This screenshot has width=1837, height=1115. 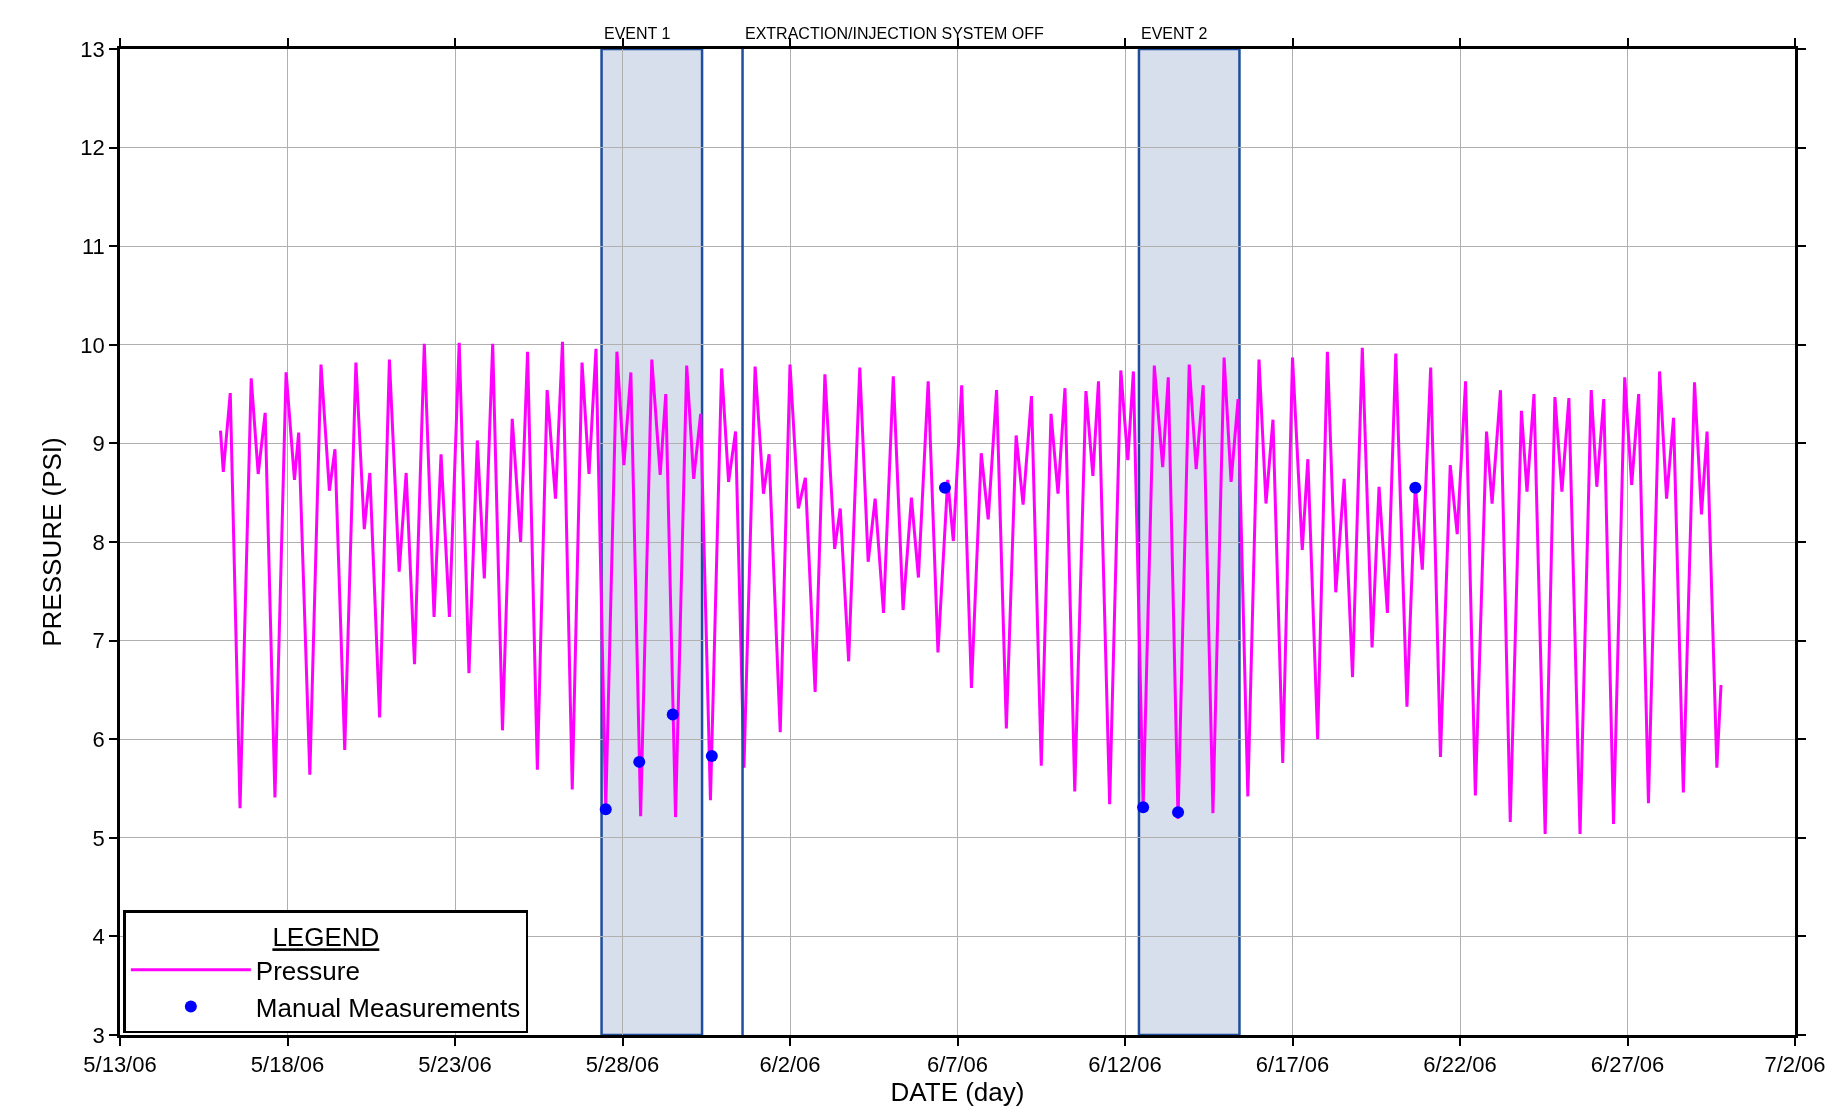 What do you see at coordinates (51, 542) in the screenshot?
I see `y-axis-title: PRESSURE (PSI)` at bounding box center [51, 542].